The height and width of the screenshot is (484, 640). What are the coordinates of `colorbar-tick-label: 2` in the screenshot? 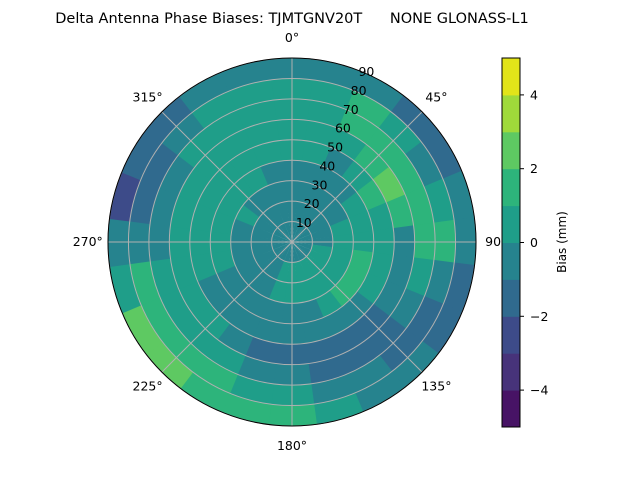 It's located at (534, 168).